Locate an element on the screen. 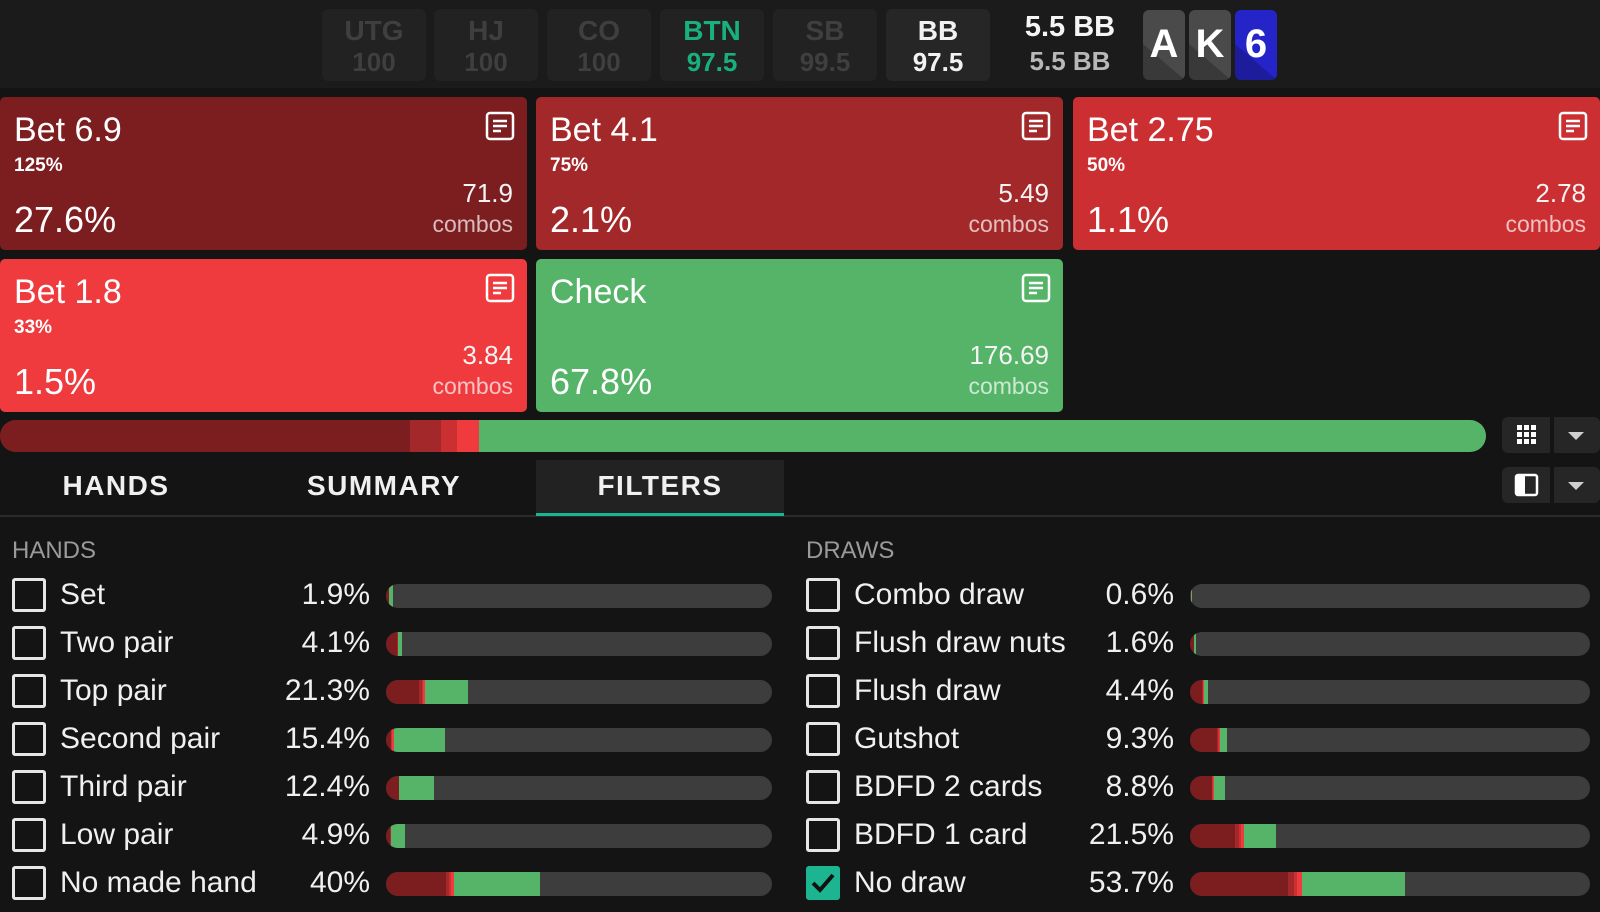  filter-row: No made hand 40% is located at coordinates (392, 883).